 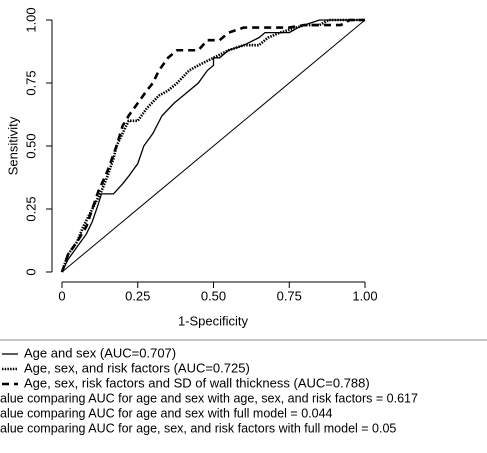 I want to click on x-axis-label: 1-Specificity, so click(x=213, y=320).